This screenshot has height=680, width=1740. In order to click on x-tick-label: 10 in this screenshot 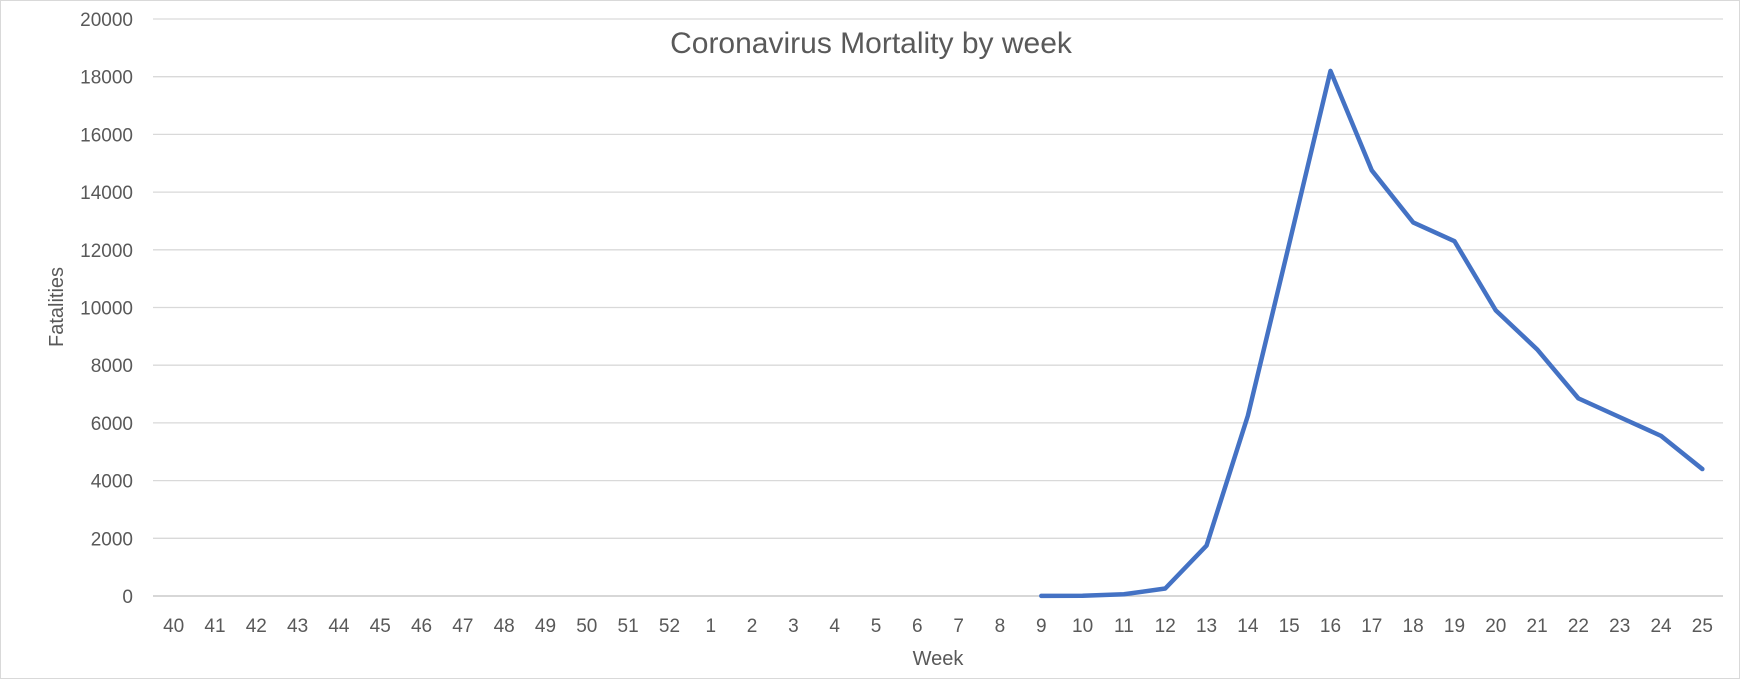, I will do `click(1082, 626)`.